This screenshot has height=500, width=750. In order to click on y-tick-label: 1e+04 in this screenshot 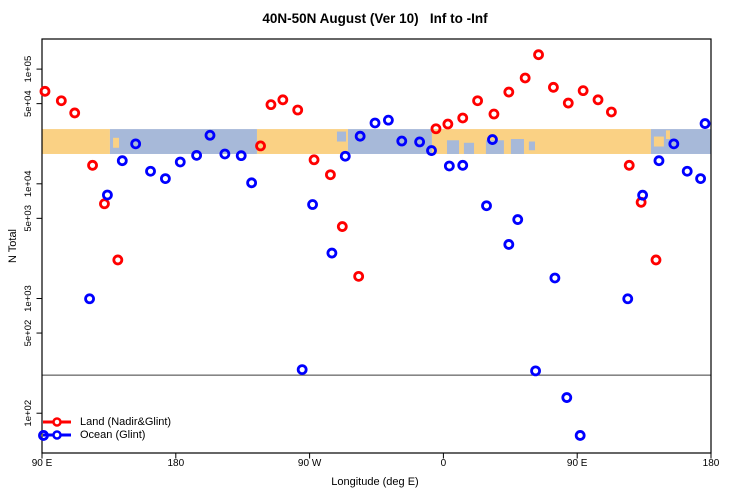, I will do `click(28, 183)`.